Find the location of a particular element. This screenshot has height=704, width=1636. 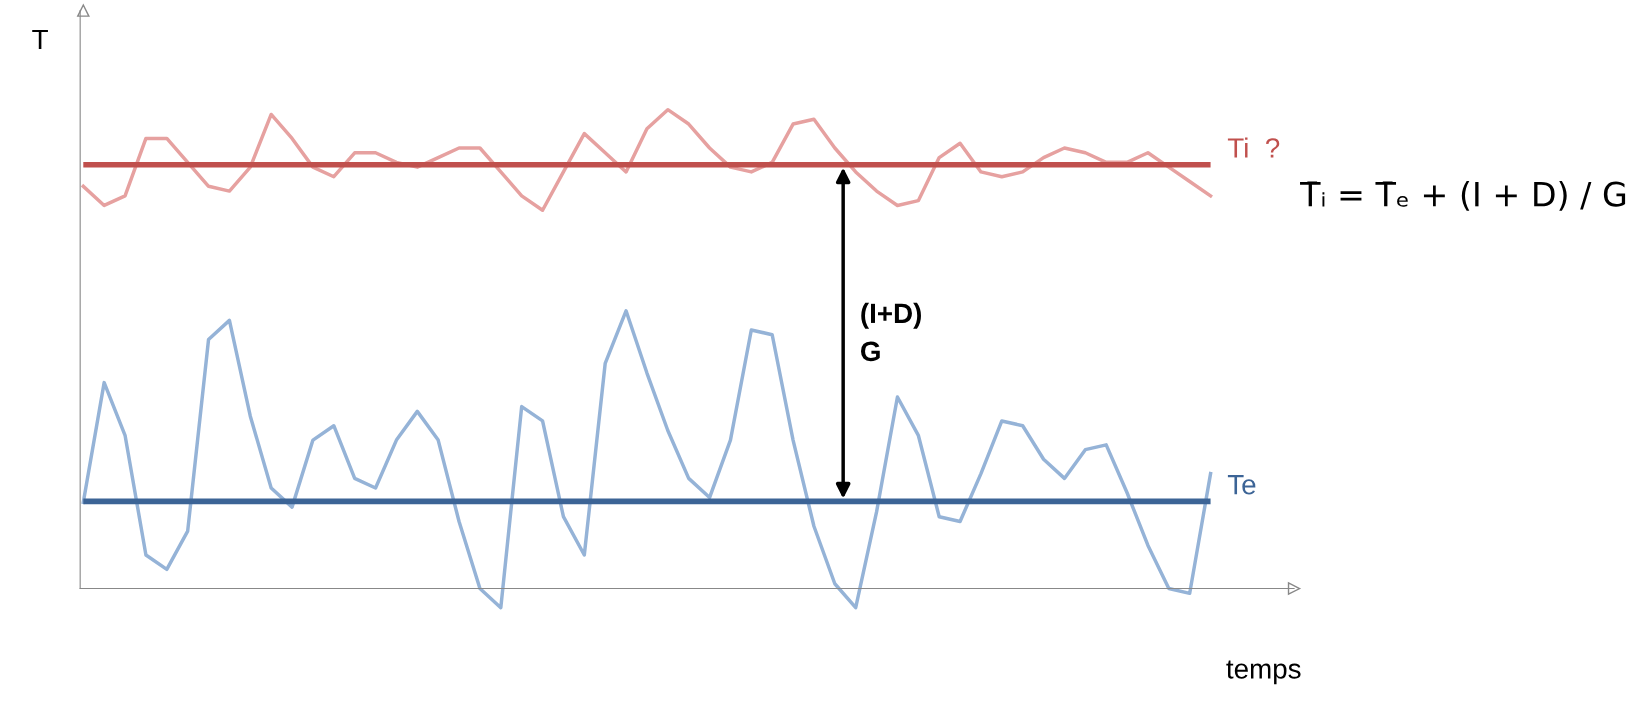

x-axis-title: temps is located at coordinates (1263, 672).